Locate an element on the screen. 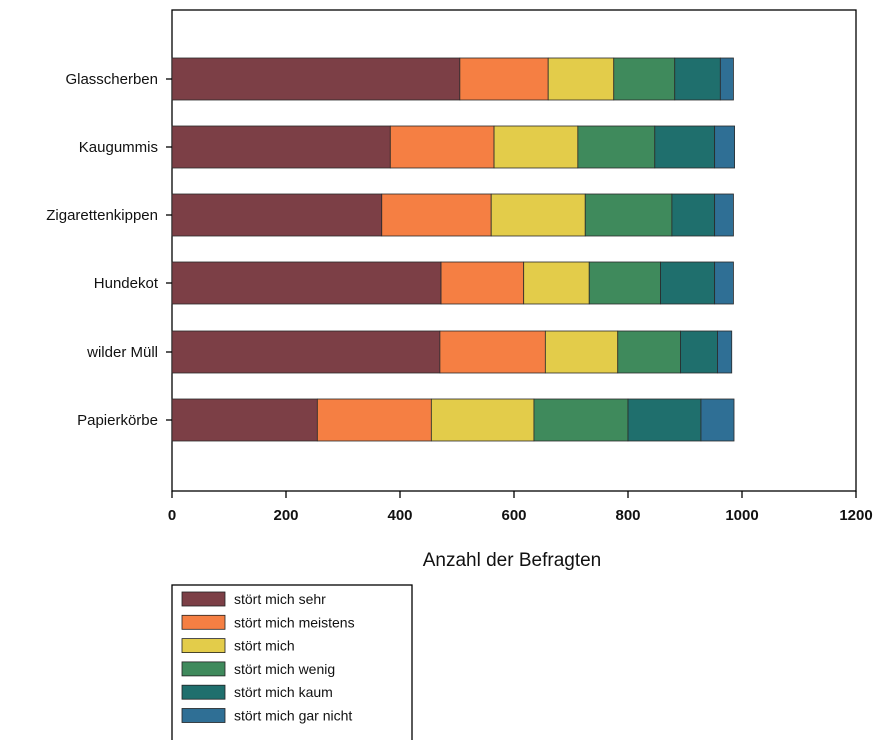 This screenshot has width=877, height=740. legend-label: stört mich meistens is located at coordinates (294, 622).